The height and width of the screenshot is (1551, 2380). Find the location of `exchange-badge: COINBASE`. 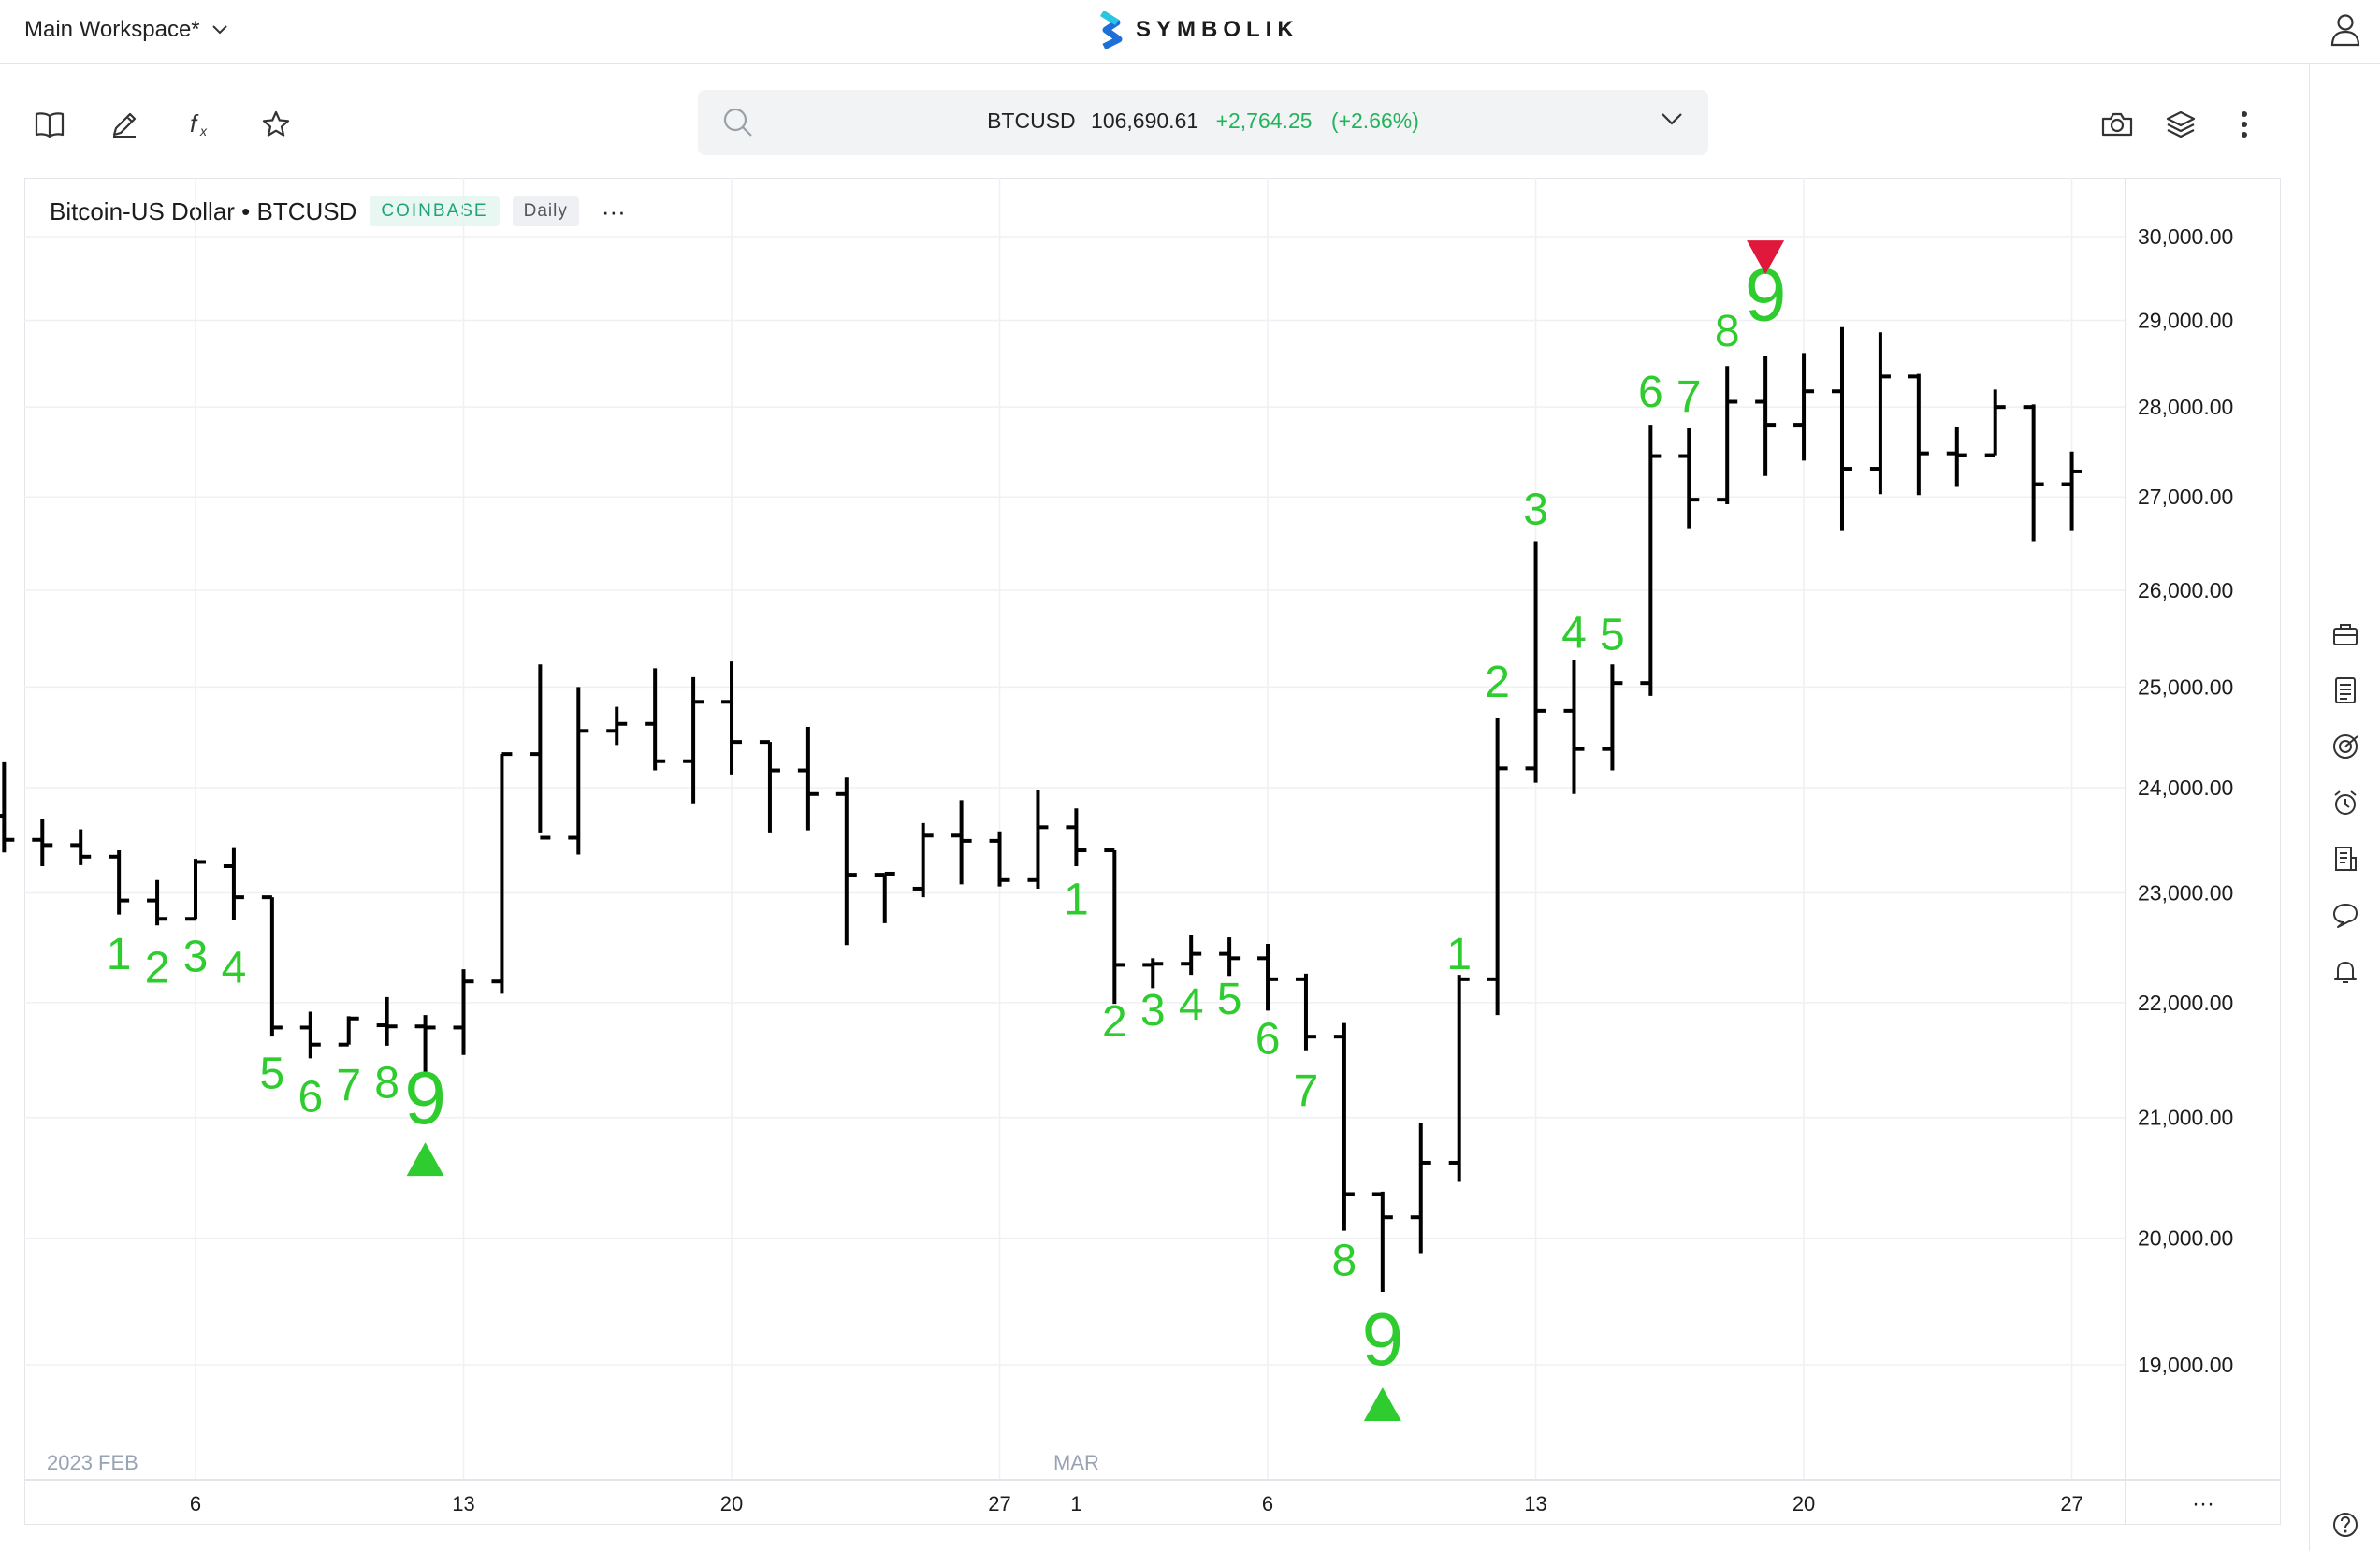

exchange-badge: COINBASE is located at coordinates (435, 211).